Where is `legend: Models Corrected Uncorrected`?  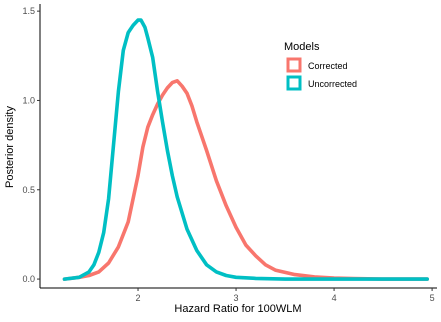 legend: Models Corrected Uncorrected is located at coordinates (320, 66).